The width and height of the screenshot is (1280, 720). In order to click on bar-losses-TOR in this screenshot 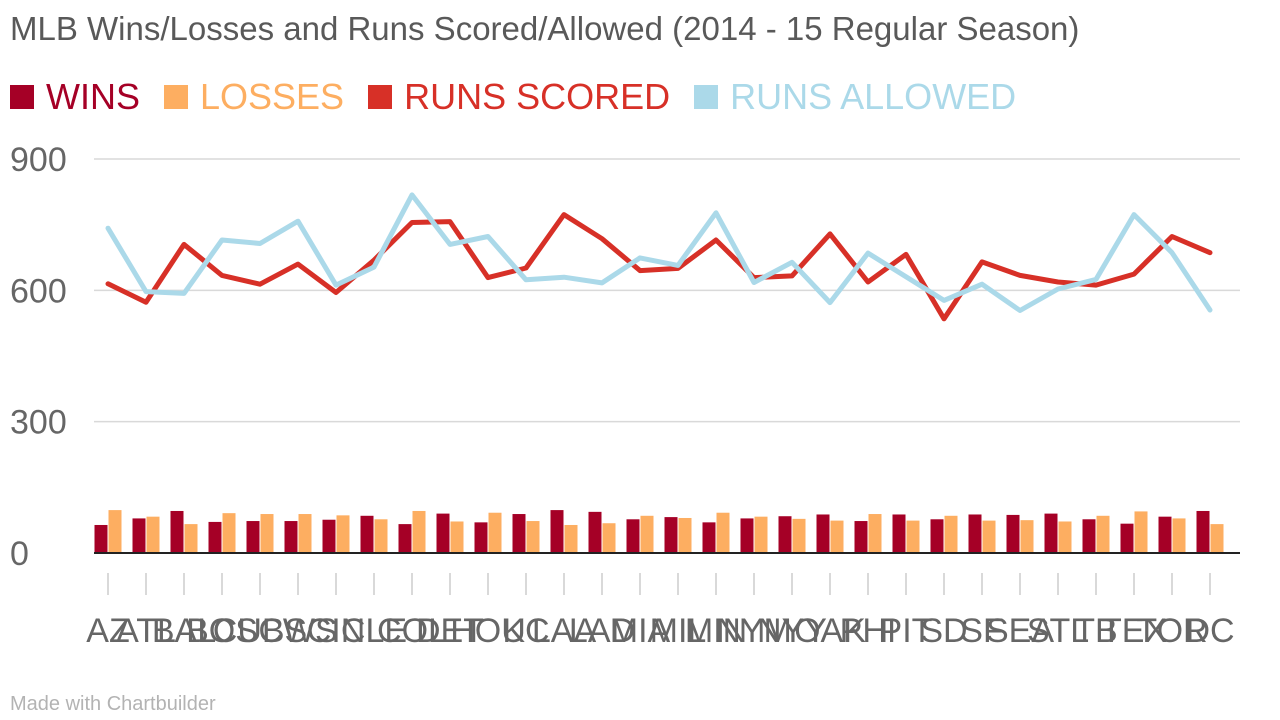, I will do `click(1179, 535)`.